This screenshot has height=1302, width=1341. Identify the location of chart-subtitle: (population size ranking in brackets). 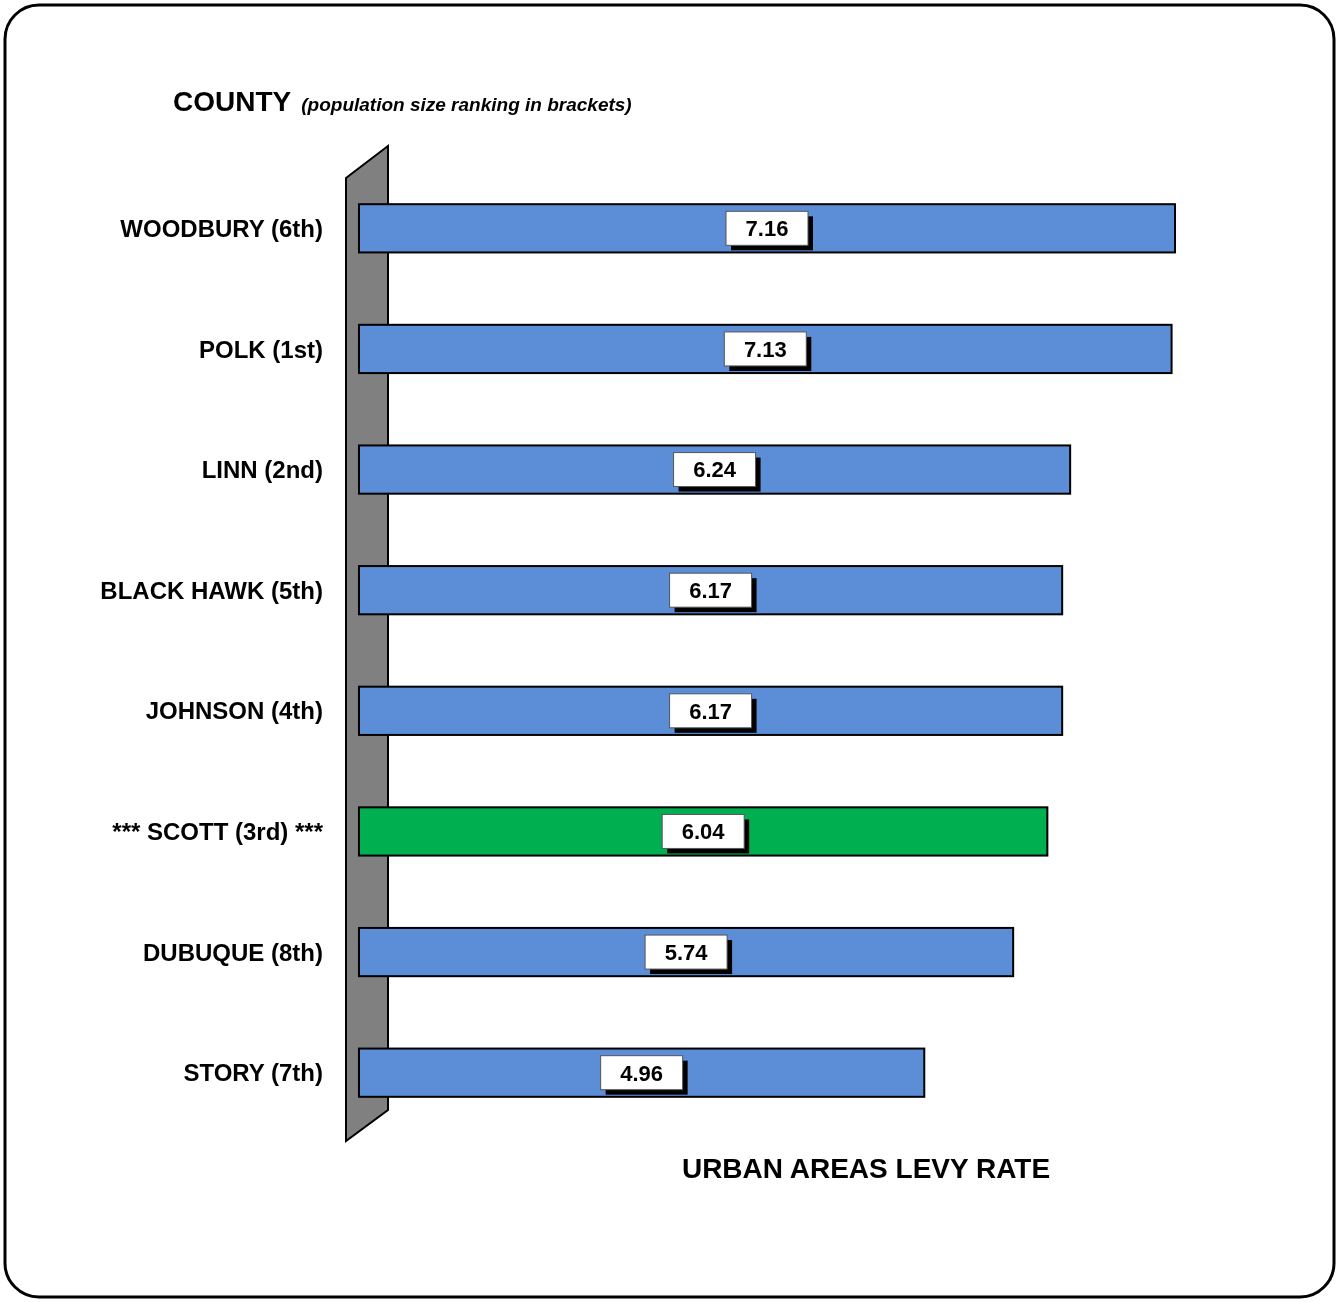
(466, 104).